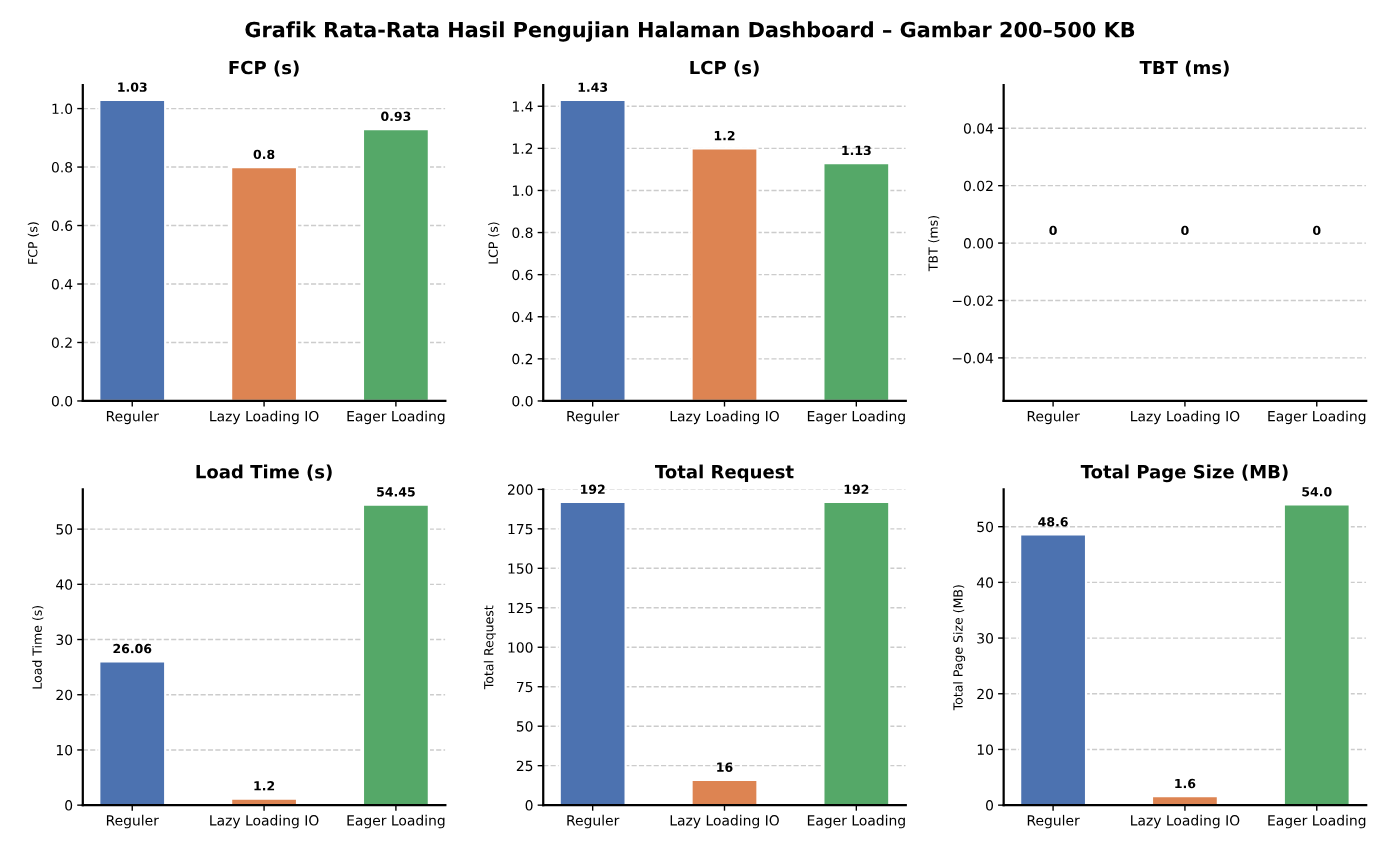 The image size is (1380, 852). What do you see at coordinates (264, 68) in the screenshot?
I see `chart-title: FCP (s)` at bounding box center [264, 68].